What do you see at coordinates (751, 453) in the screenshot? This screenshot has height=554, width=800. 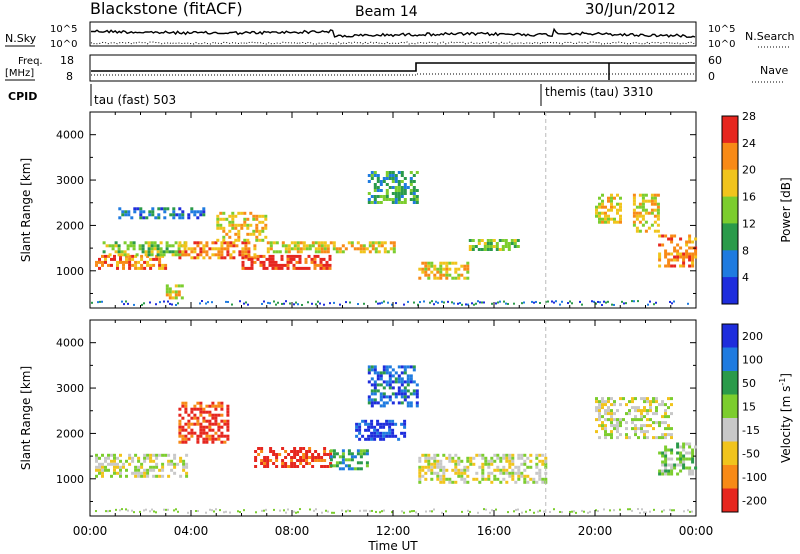 I see `colorbar-tick-label: -50` at bounding box center [751, 453].